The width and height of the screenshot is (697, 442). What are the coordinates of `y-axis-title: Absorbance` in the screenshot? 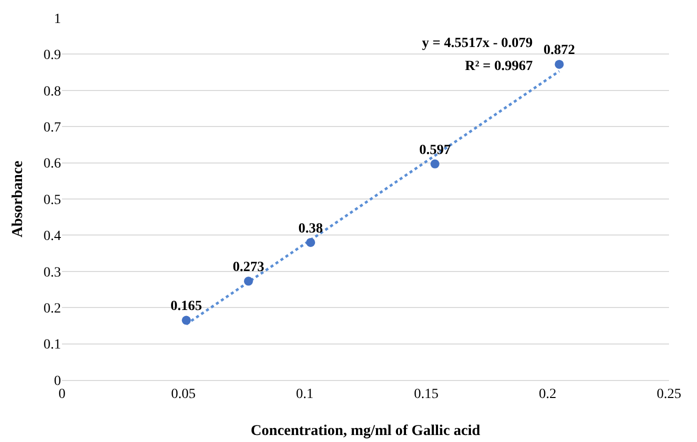 It's located at (18, 199).